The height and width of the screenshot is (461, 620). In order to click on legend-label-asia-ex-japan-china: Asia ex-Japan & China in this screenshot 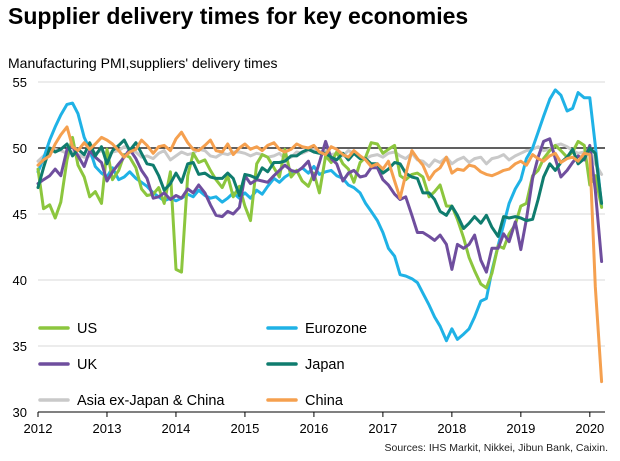, I will do `click(151, 401)`.